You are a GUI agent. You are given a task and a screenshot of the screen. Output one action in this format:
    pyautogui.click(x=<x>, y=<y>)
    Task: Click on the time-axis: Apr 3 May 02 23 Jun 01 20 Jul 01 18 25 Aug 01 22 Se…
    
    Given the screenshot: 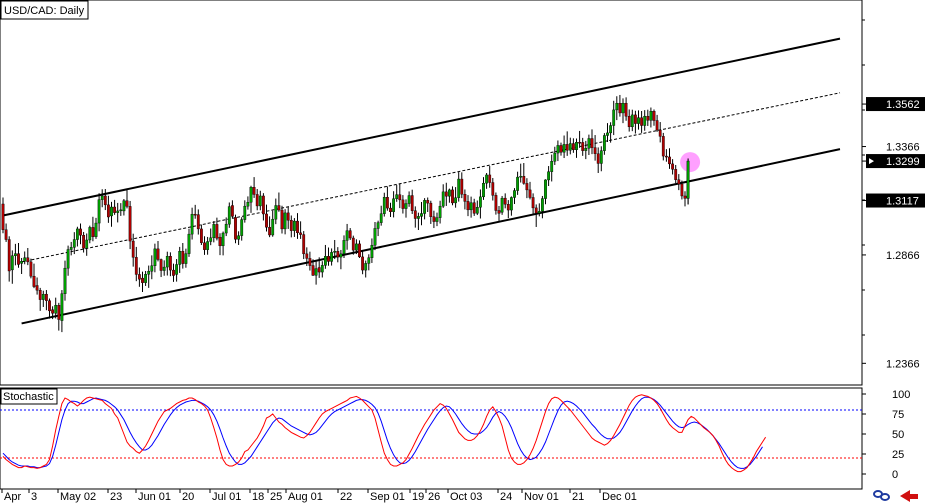 What is the action you would take?
    pyautogui.click(x=319, y=496)
    